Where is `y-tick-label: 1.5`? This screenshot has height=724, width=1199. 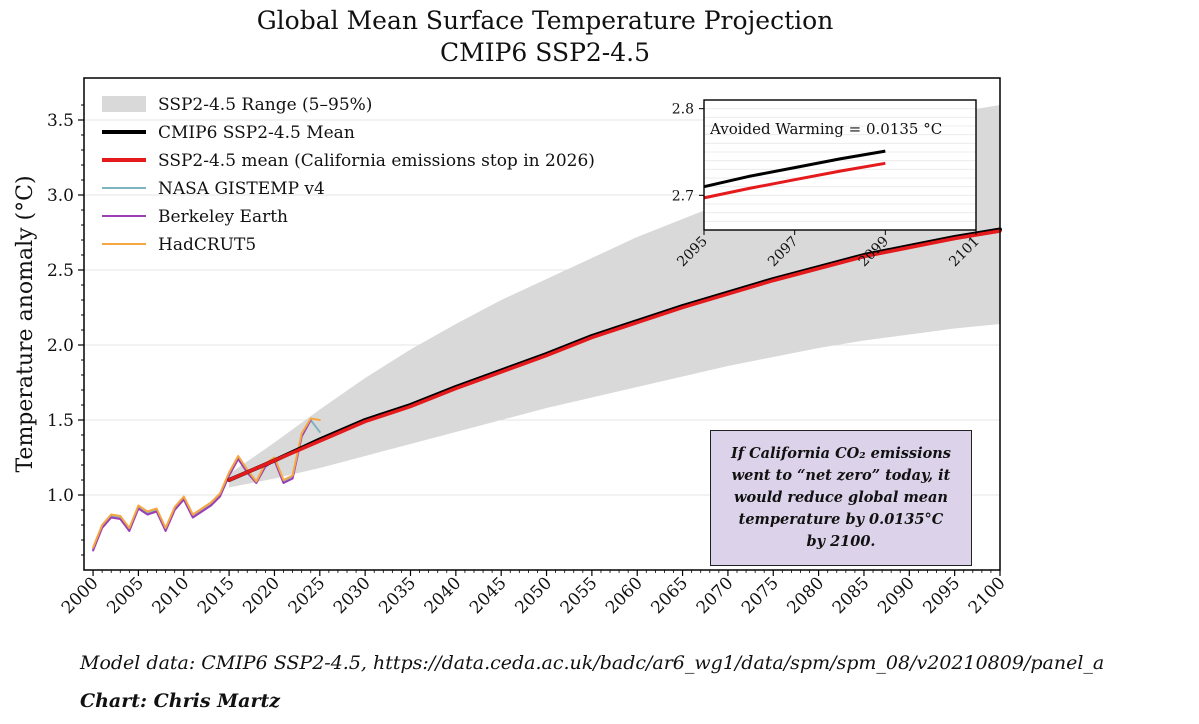 y-tick-label: 1.5 is located at coordinates (60, 421).